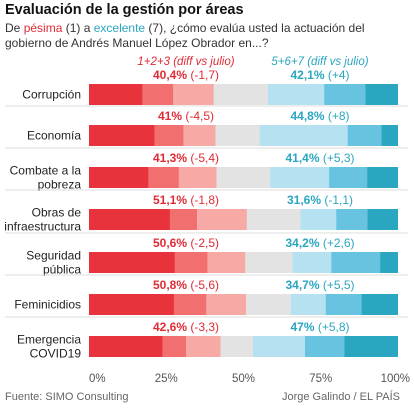 The width and height of the screenshot is (414, 411). Describe the element at coordinates (337, 158) in the screenshot. I see `high-summary-label-diff: (+5,3)` at that location.